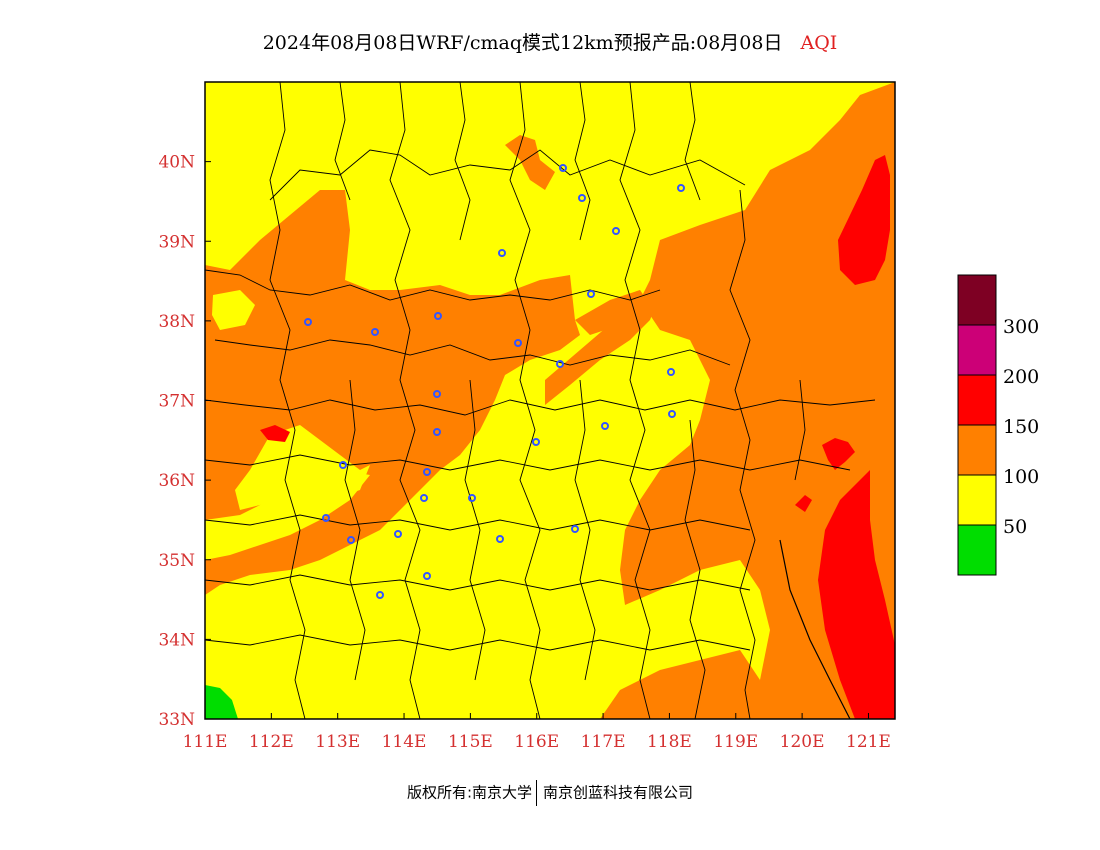 The height and width of the screenshot is (850, 1100). What do you see at coordinates (1021, 377) in the screenshot?
I see `legend-label: 200` at bounding box center [1021, 377].